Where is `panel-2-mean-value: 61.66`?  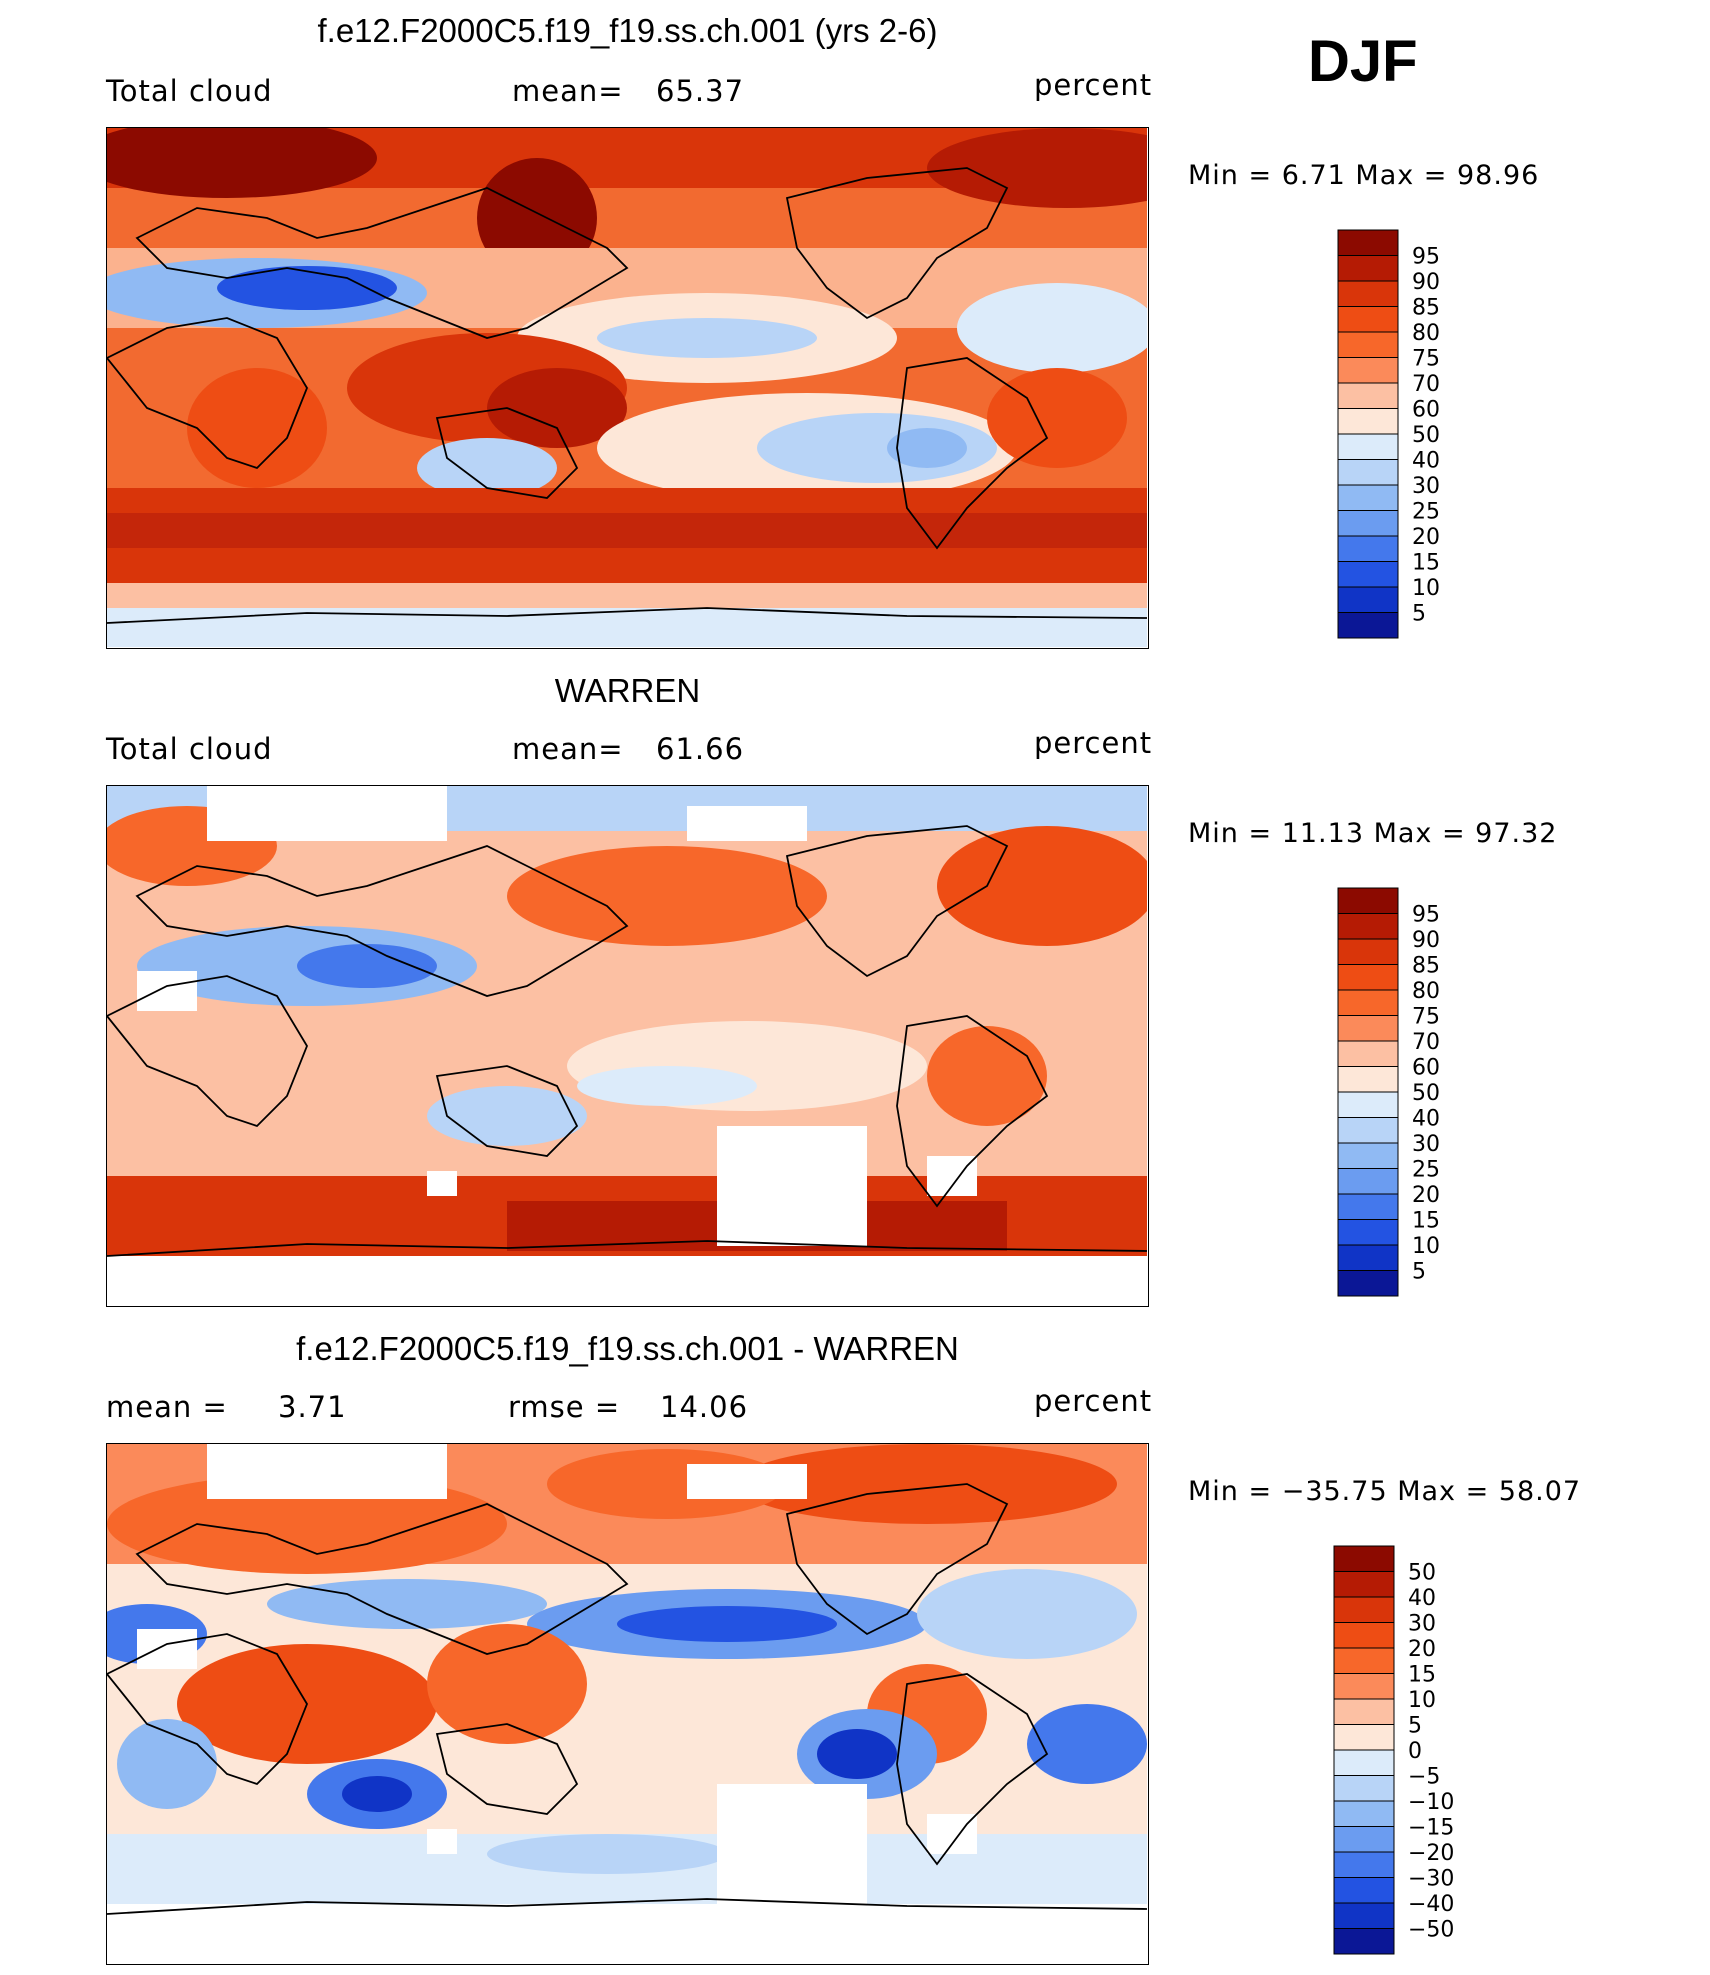 panel-2-mean-value: 61.66 is located at coordinates (700, 749).